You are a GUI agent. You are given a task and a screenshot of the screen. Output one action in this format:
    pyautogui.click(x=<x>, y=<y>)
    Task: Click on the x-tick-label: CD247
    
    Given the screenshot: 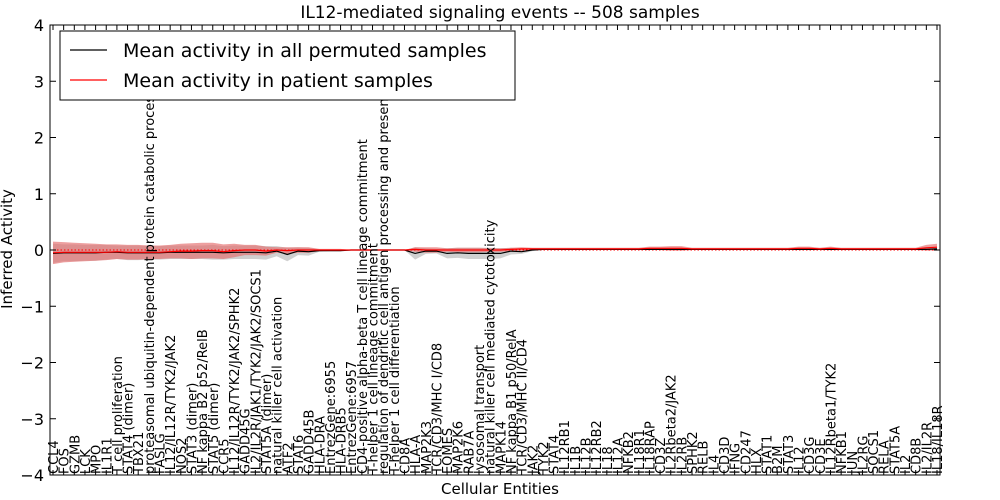 What is the action you would take?
    pyautogui.click(x=746, y=452)
    